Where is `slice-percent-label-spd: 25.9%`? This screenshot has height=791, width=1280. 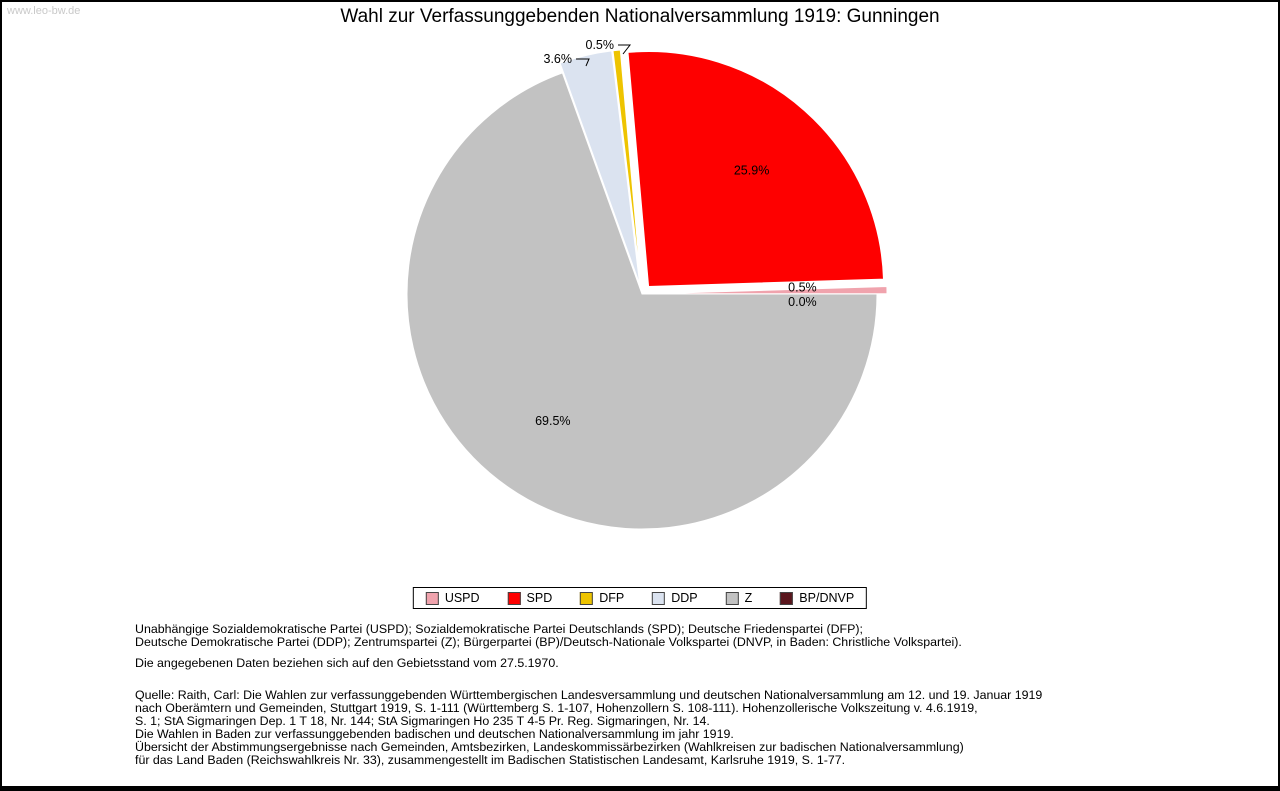
slice-percent-label-spd: 25.9% is located at coordinates (751, 171).